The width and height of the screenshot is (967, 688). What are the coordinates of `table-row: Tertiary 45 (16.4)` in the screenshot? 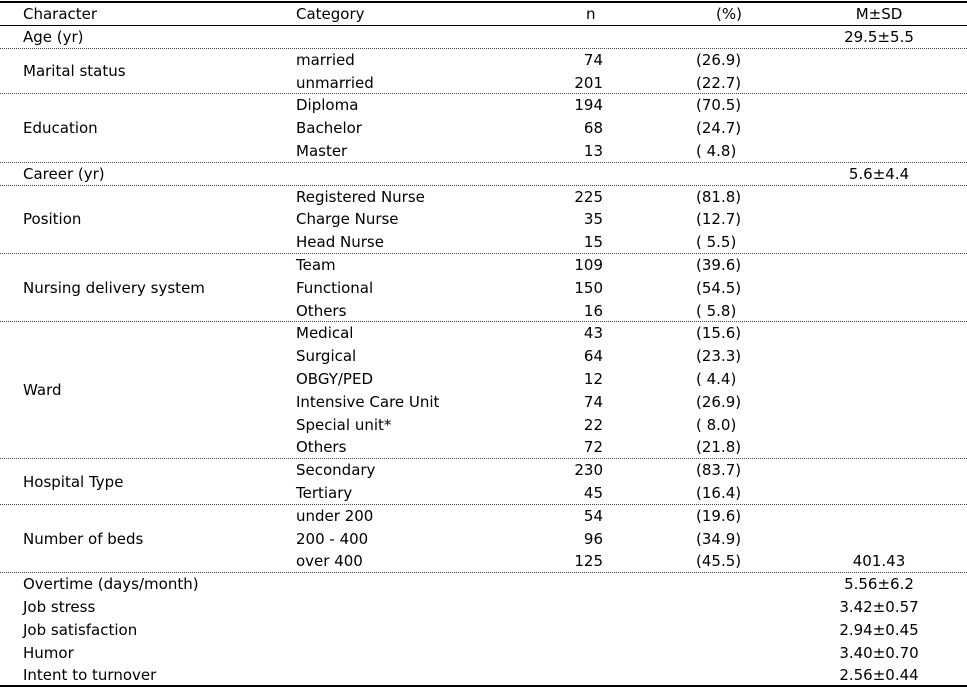 It's located at (483, 493).